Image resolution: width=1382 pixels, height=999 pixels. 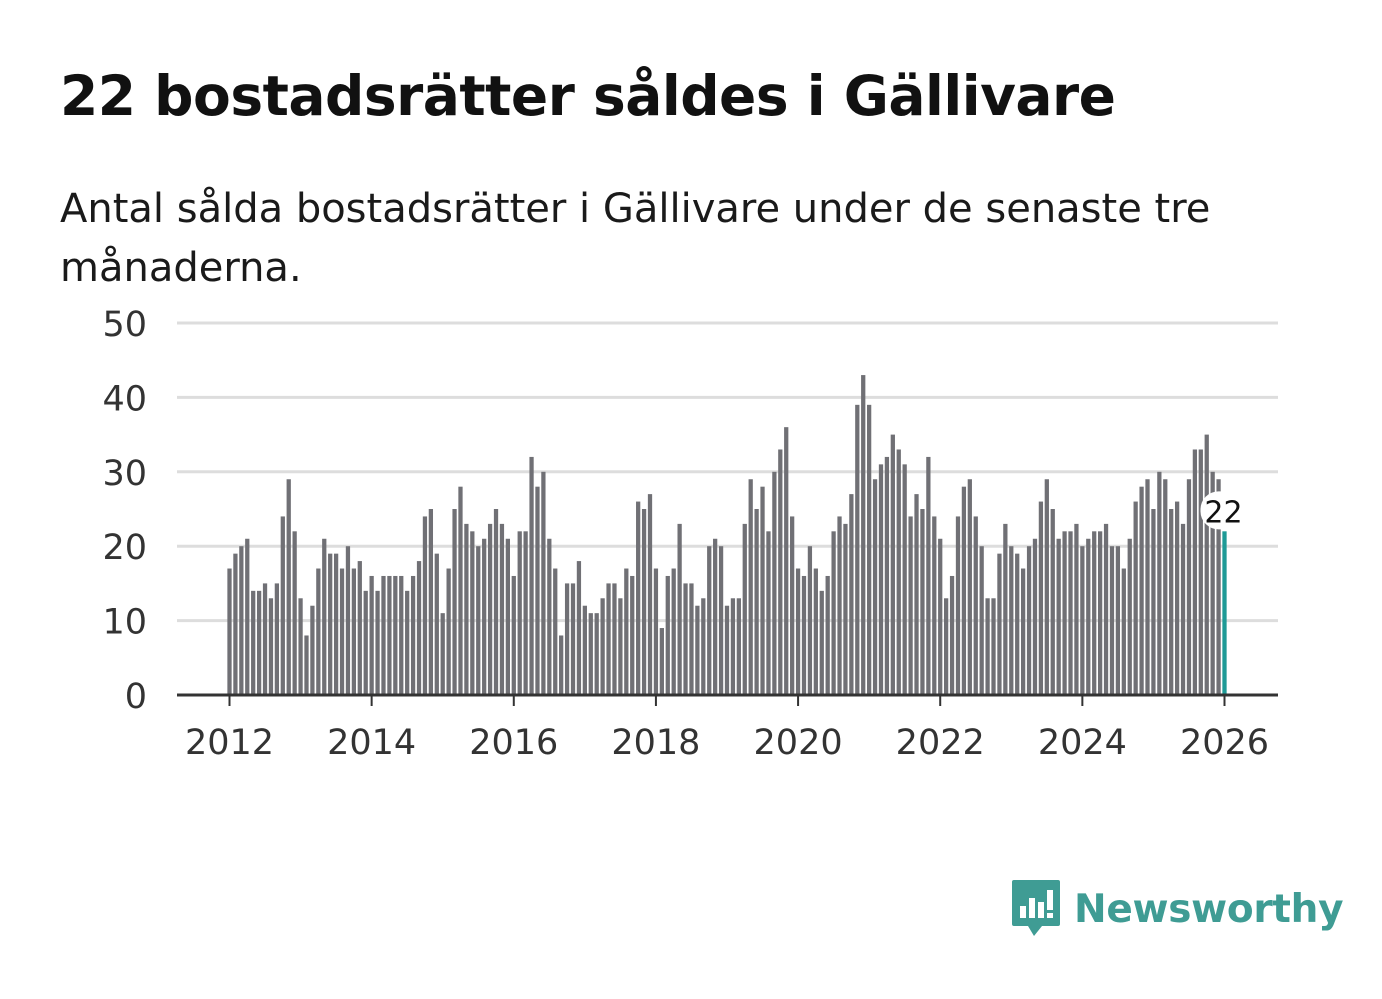 I want to click on brand: Newsworthy, so click(x=1177, y=909).